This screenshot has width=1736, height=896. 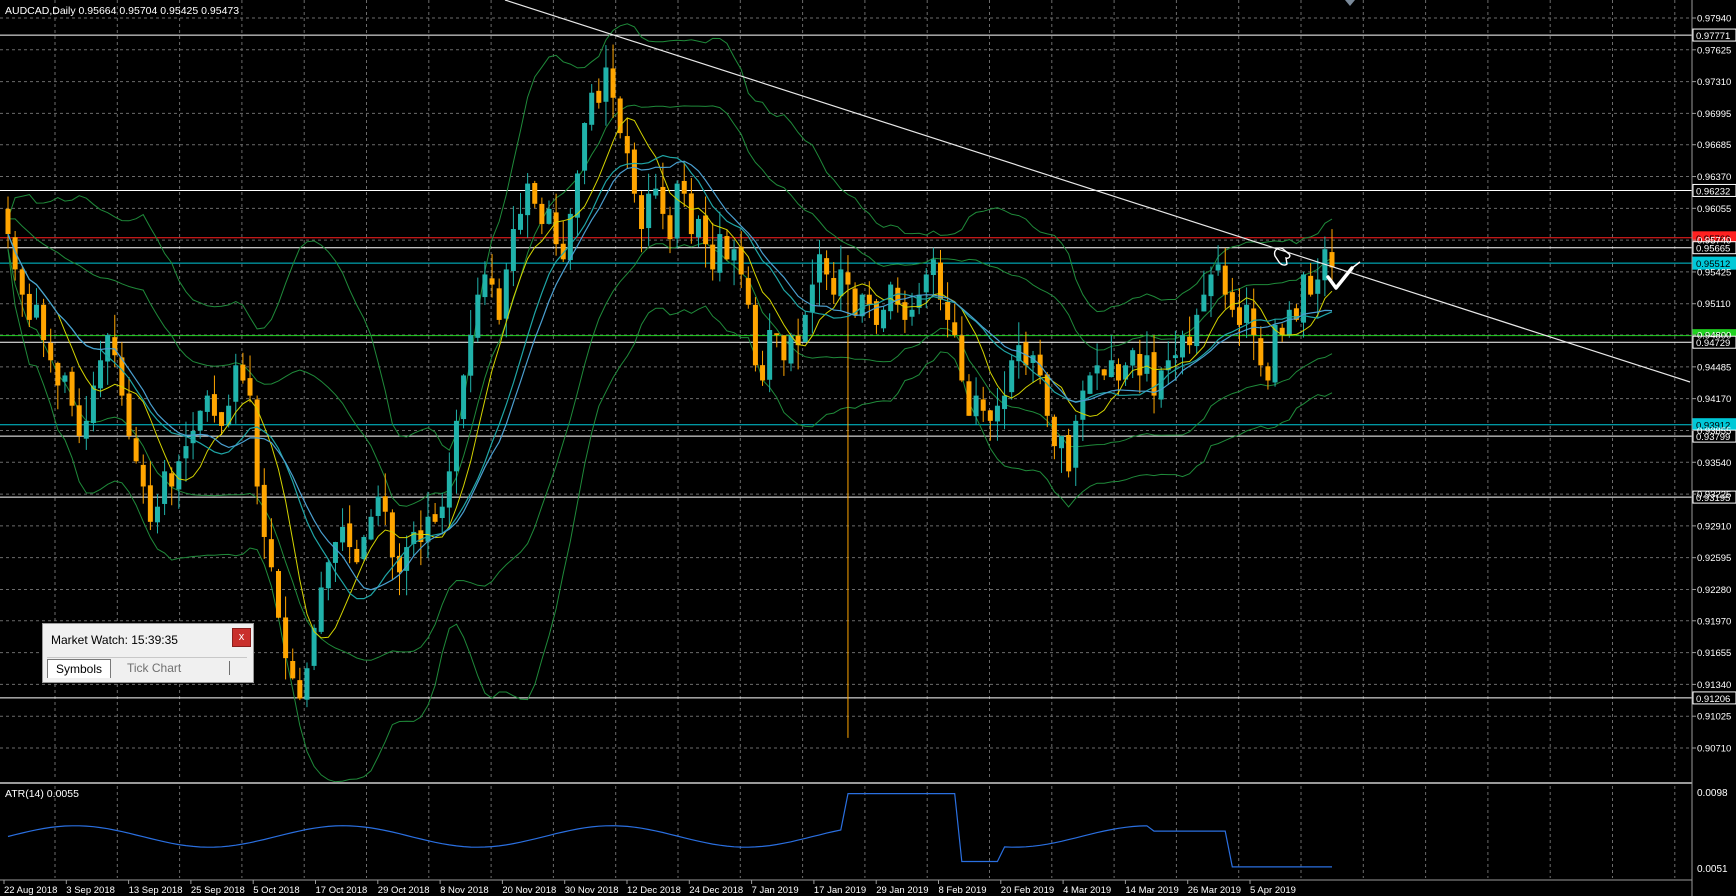 What do you see at coordinates (669, 830) in the screenshot?
I see `atr-indicator` at bounding box center [669, 830].